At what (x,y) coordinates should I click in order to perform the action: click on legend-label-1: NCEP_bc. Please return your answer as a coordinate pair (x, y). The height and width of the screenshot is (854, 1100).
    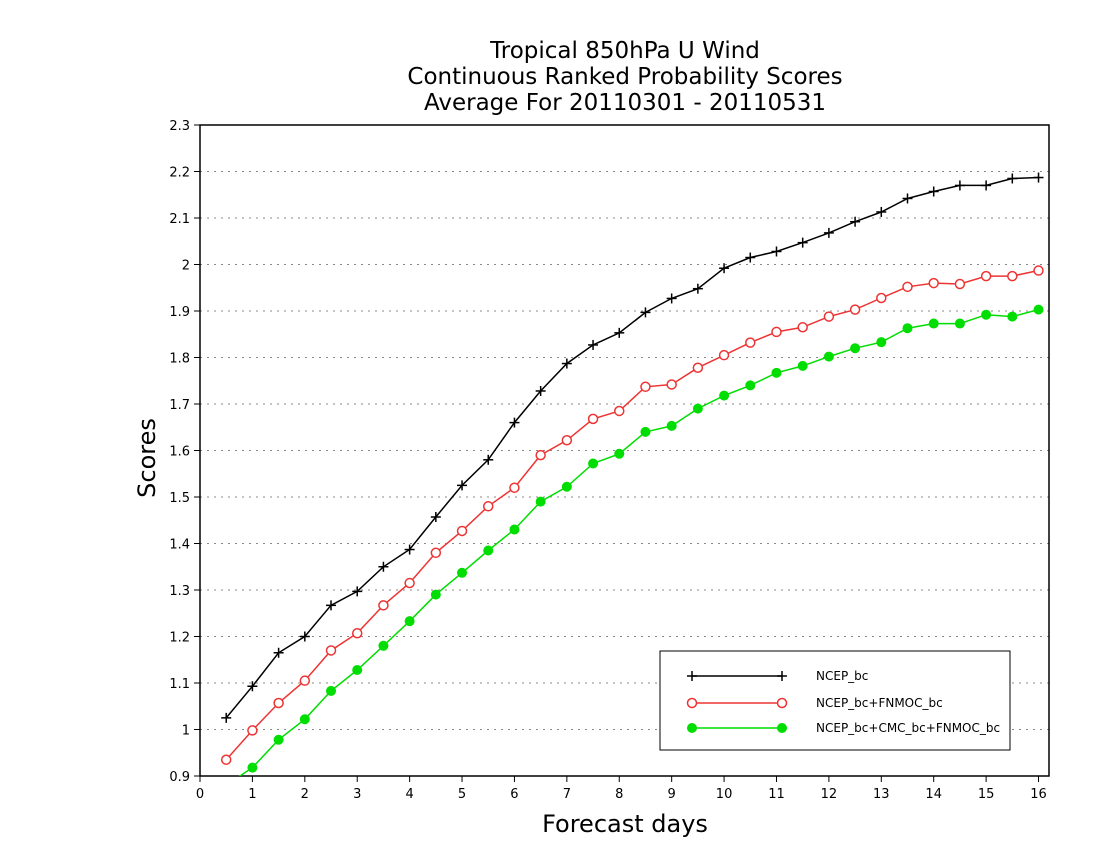
    Looking at the image, I should click on (842, 676).